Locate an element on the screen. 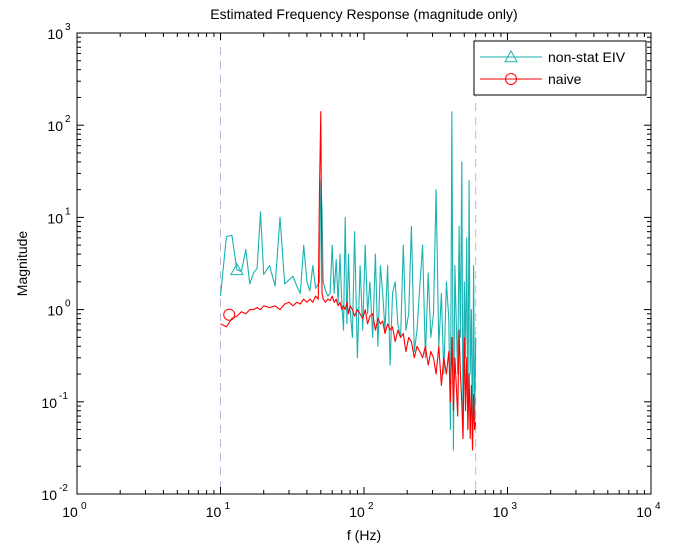 The width and height of the screenshot is (675, 551). x-tick-label-3: 10 is located at coordinates (501, 512).